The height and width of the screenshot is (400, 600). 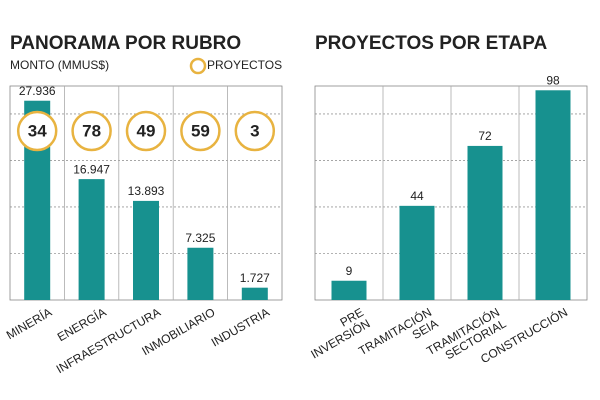 What do you see at coordinates (59, 65) in the screenshot?
I see `chart-subtitle: MONTO (MMUS$)` at bounding box center [59, 65].